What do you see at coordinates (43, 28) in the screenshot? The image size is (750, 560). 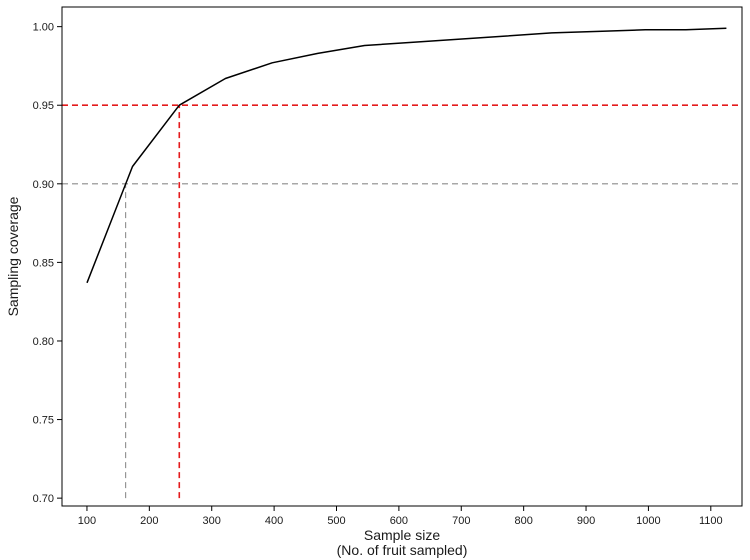 I see `y-tick-label: 1.00` at bounding box center [43, 28].